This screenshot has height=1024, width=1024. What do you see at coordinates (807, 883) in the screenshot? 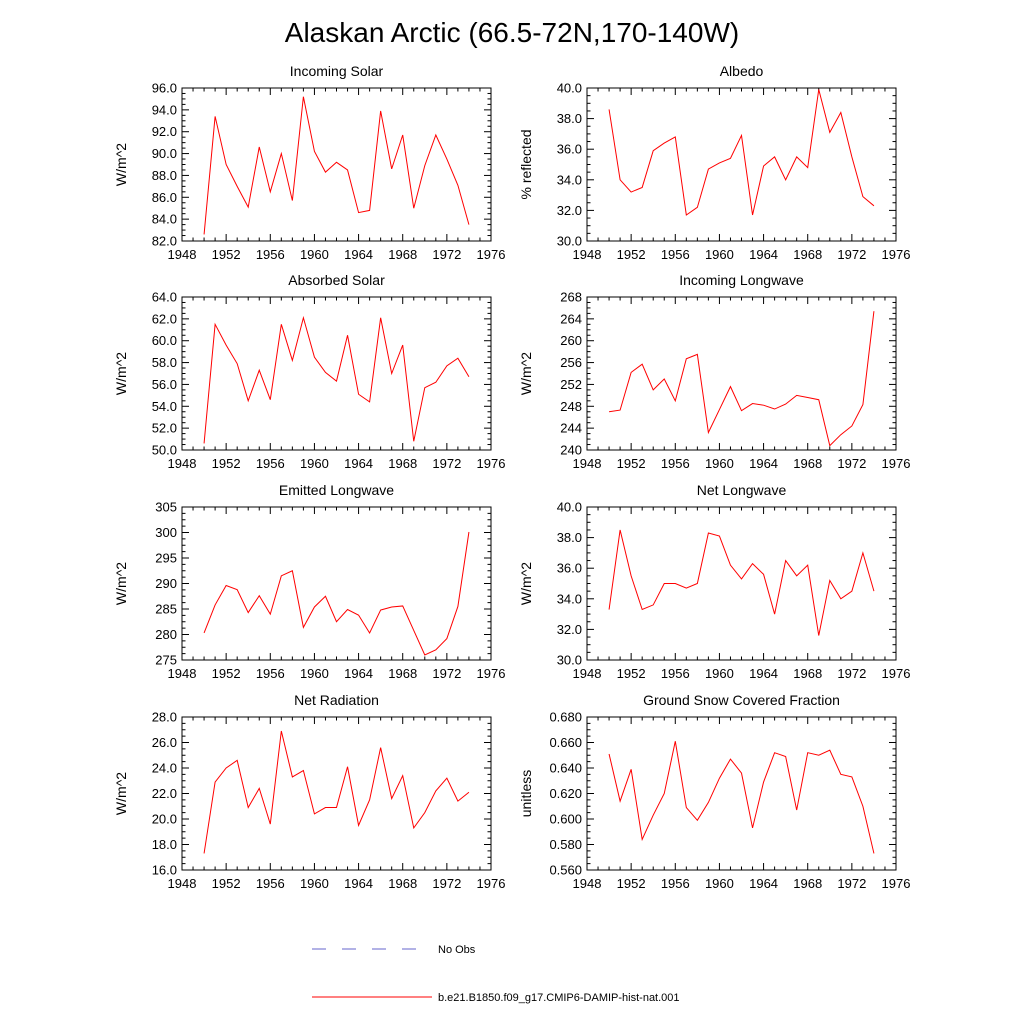
I see `ground-snow-covered-fraction-xtick-label: 1968` at bounding box center [807, 883].